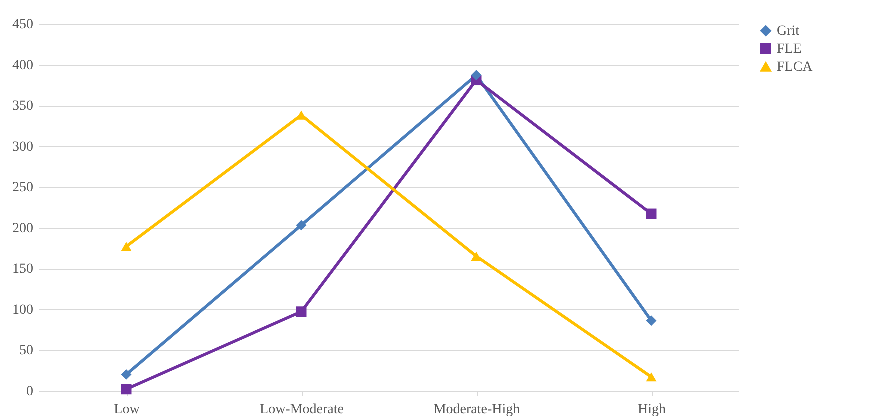 This screenshot has width=893, height=419. Describe the element at coordinates (27, 351) in the screenshot. I see `y-tick-label: 50` at that location.